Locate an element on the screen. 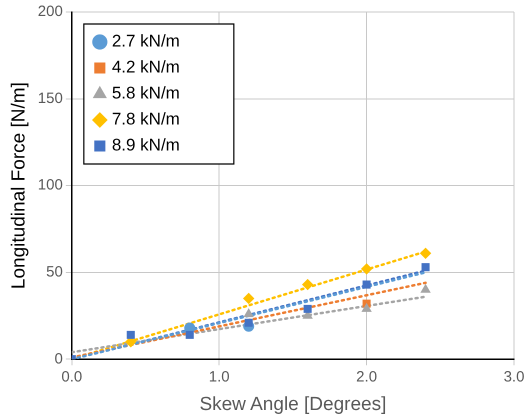 This screenshot has height=420, width=532. legend-label: 4.2 kN/m is located at coordinates (146, 67).